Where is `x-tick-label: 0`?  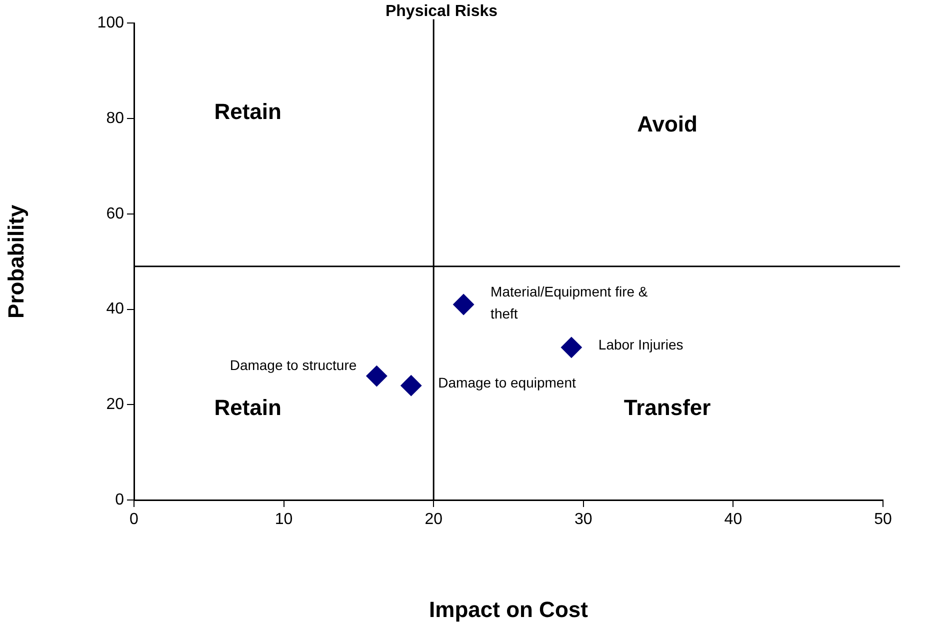 x-tick-label: 0 is located at coordinates (134, 519).